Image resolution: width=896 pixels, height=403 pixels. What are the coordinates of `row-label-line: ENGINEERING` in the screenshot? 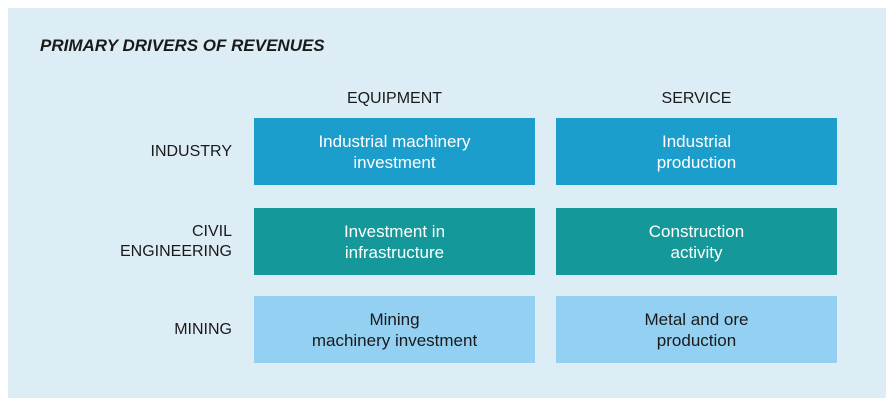 It's located at (175, 251).